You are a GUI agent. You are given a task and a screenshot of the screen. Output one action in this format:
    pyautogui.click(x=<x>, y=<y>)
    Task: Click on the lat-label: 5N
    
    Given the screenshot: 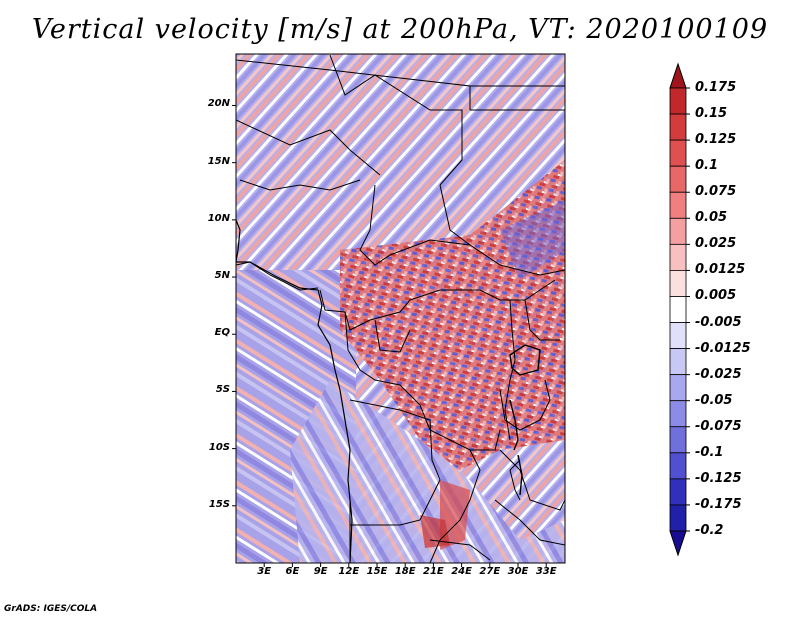 What is the action you would take?
    pyautogui.click(x=222, y=276)
    